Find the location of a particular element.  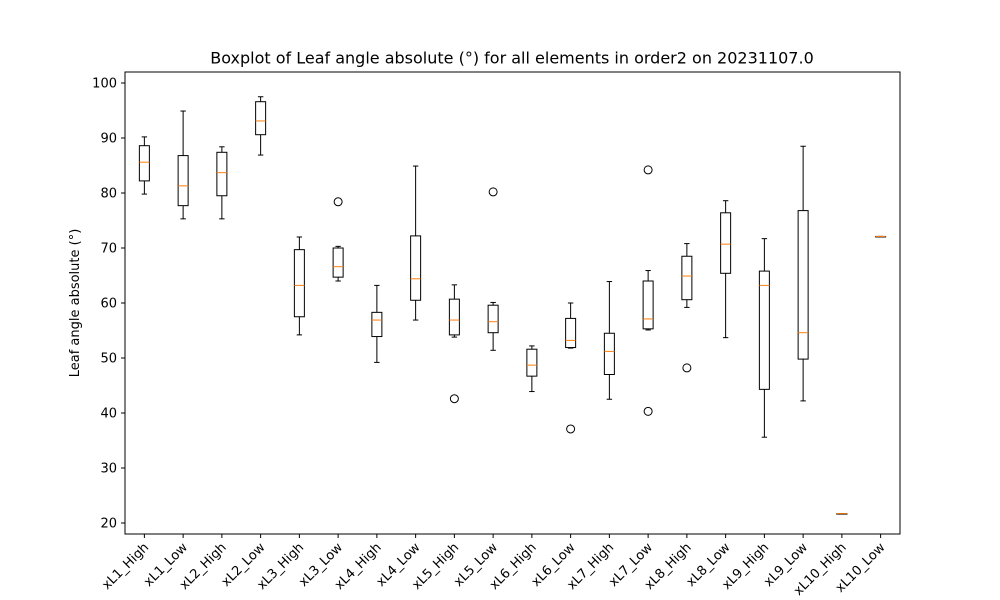

y-tick-label: 100 is located at coordinates (104, 84).